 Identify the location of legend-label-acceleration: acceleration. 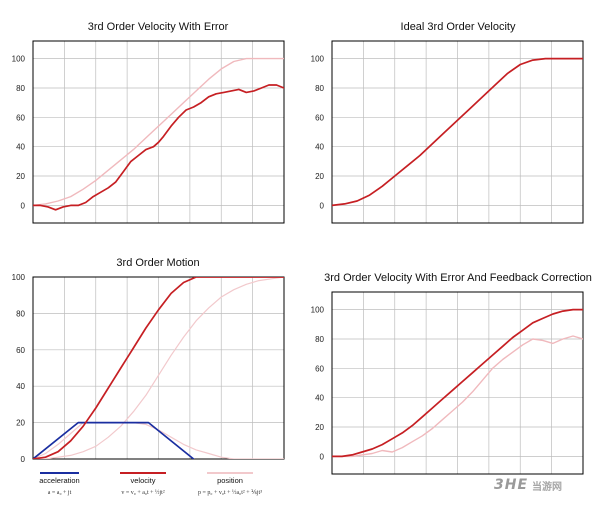
(59, 480).